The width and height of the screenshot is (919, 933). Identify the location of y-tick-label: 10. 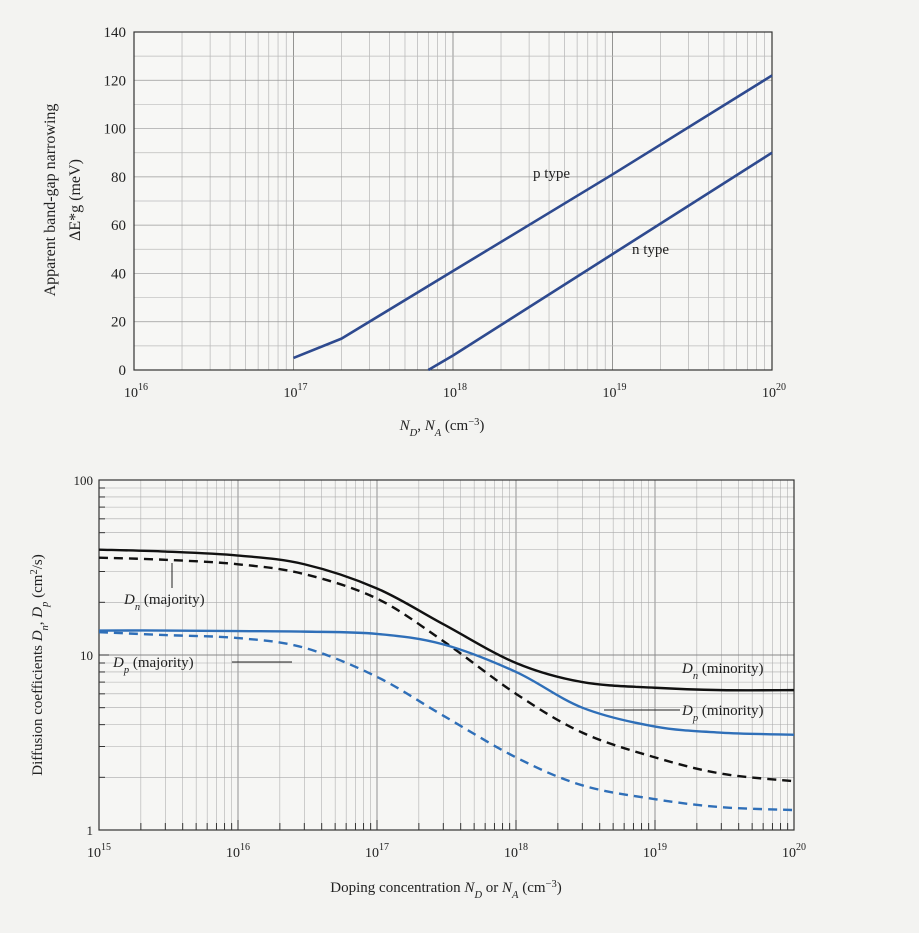
(86, 655).